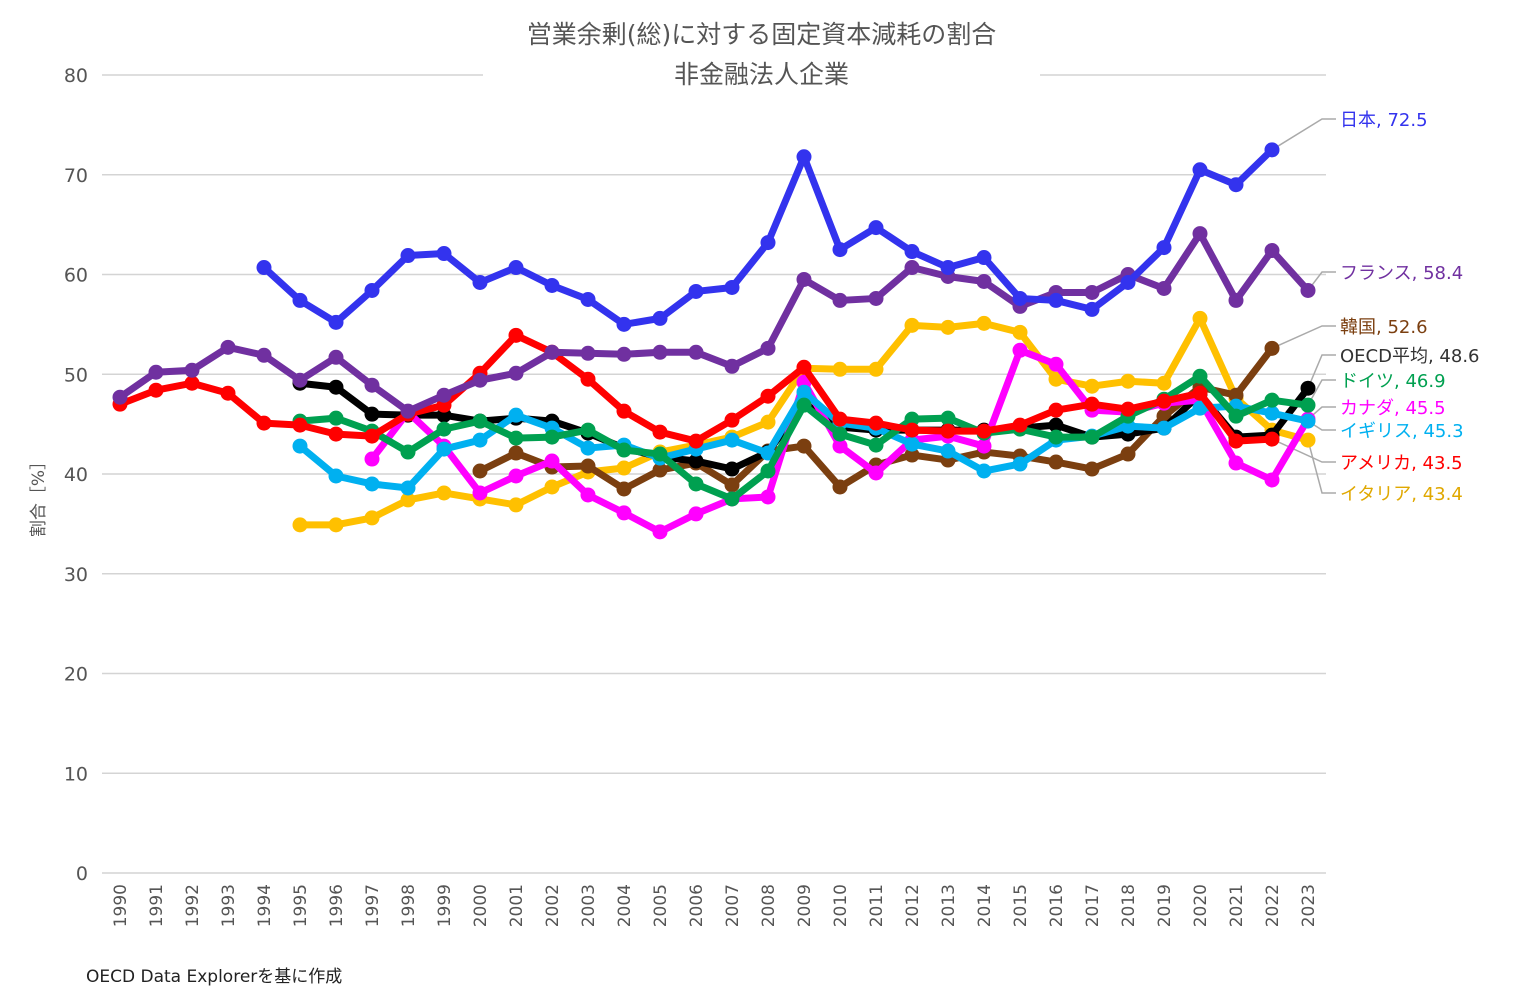 The image size is (1524, 995). What do you see at coordinates (1201, 905) in the screenshot?
I see `x-tick-label: 2020` at bounding box center [1201, 905].